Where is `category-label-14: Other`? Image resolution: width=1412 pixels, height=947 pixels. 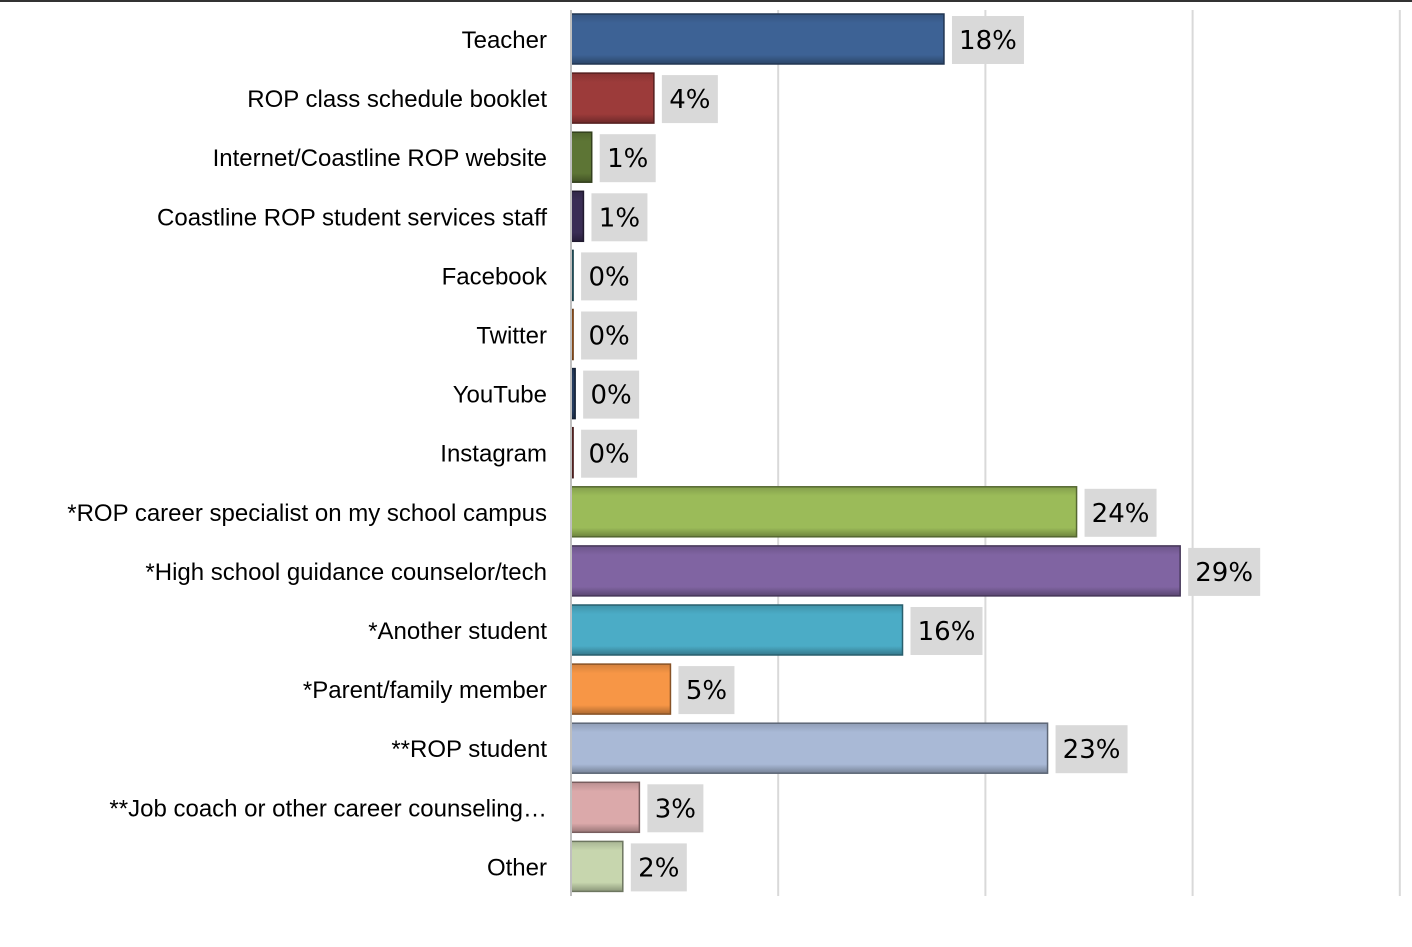
category-label-14: Other is located at coordinates (517, 867).